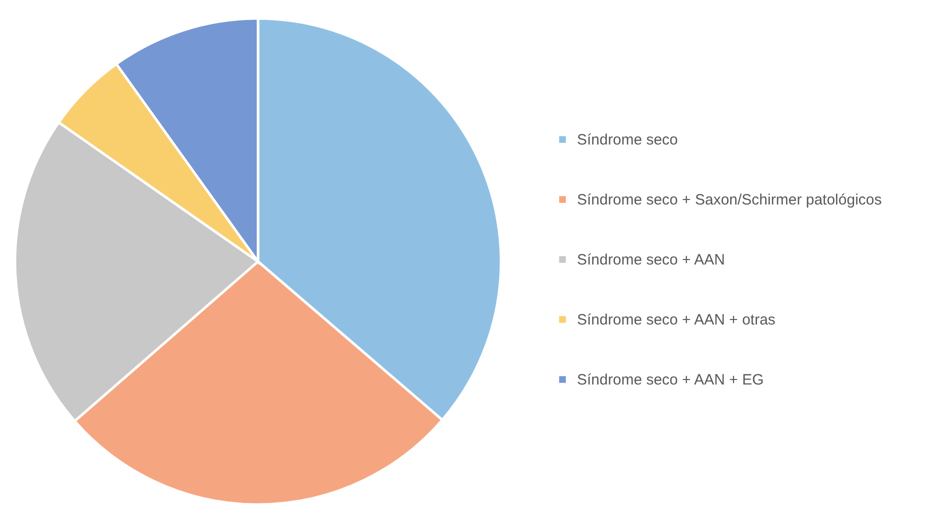 This screenshot has height=505, width=934. I want to click on legend-label: Síndrome seco + AAN + EG, so click(670, 380).